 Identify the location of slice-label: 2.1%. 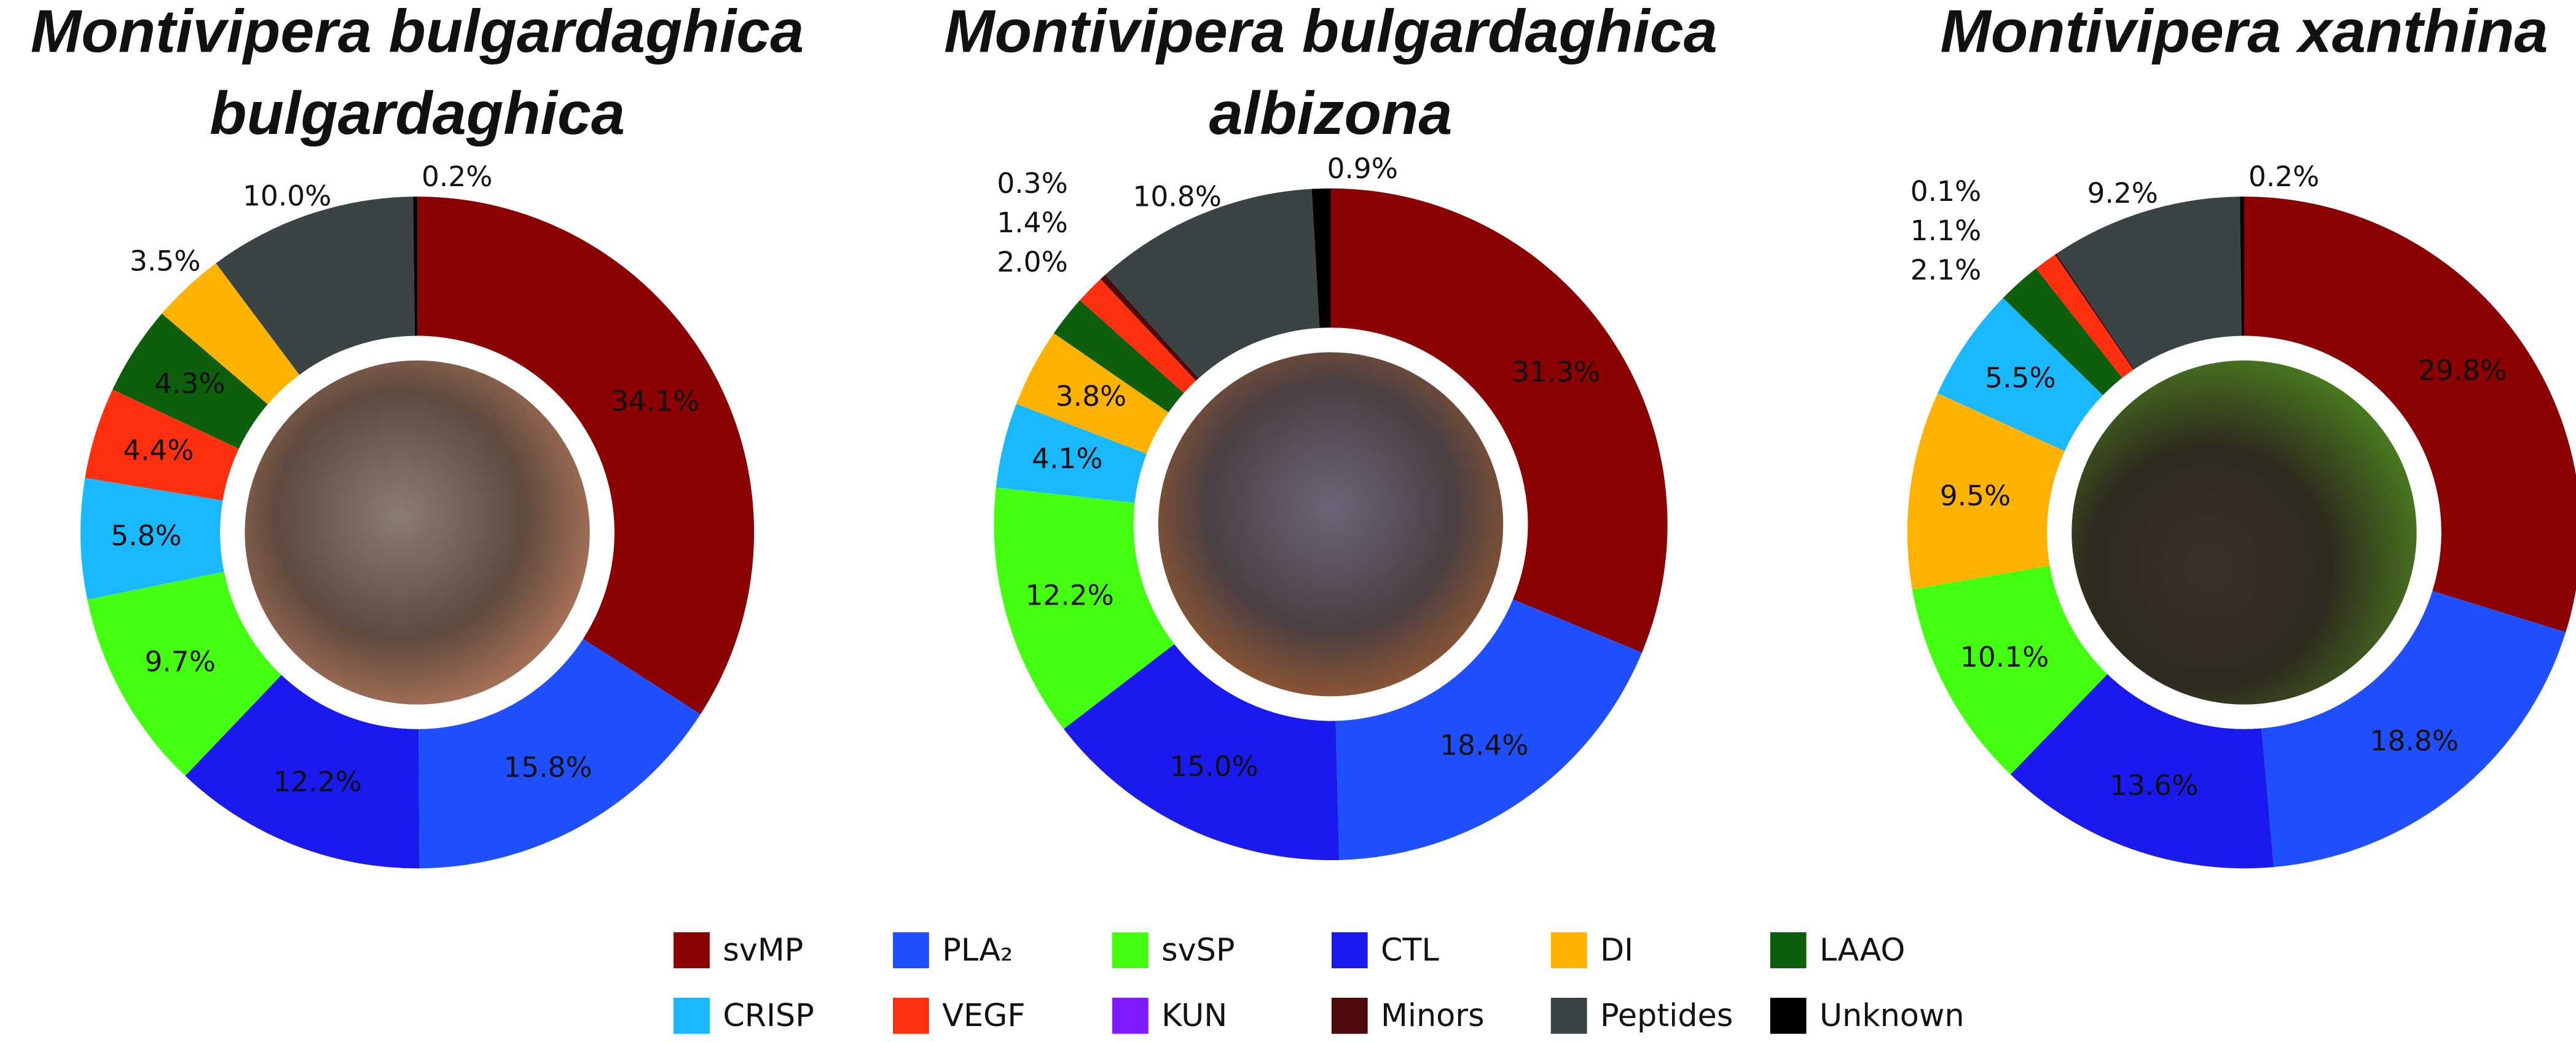
(1945, 270).